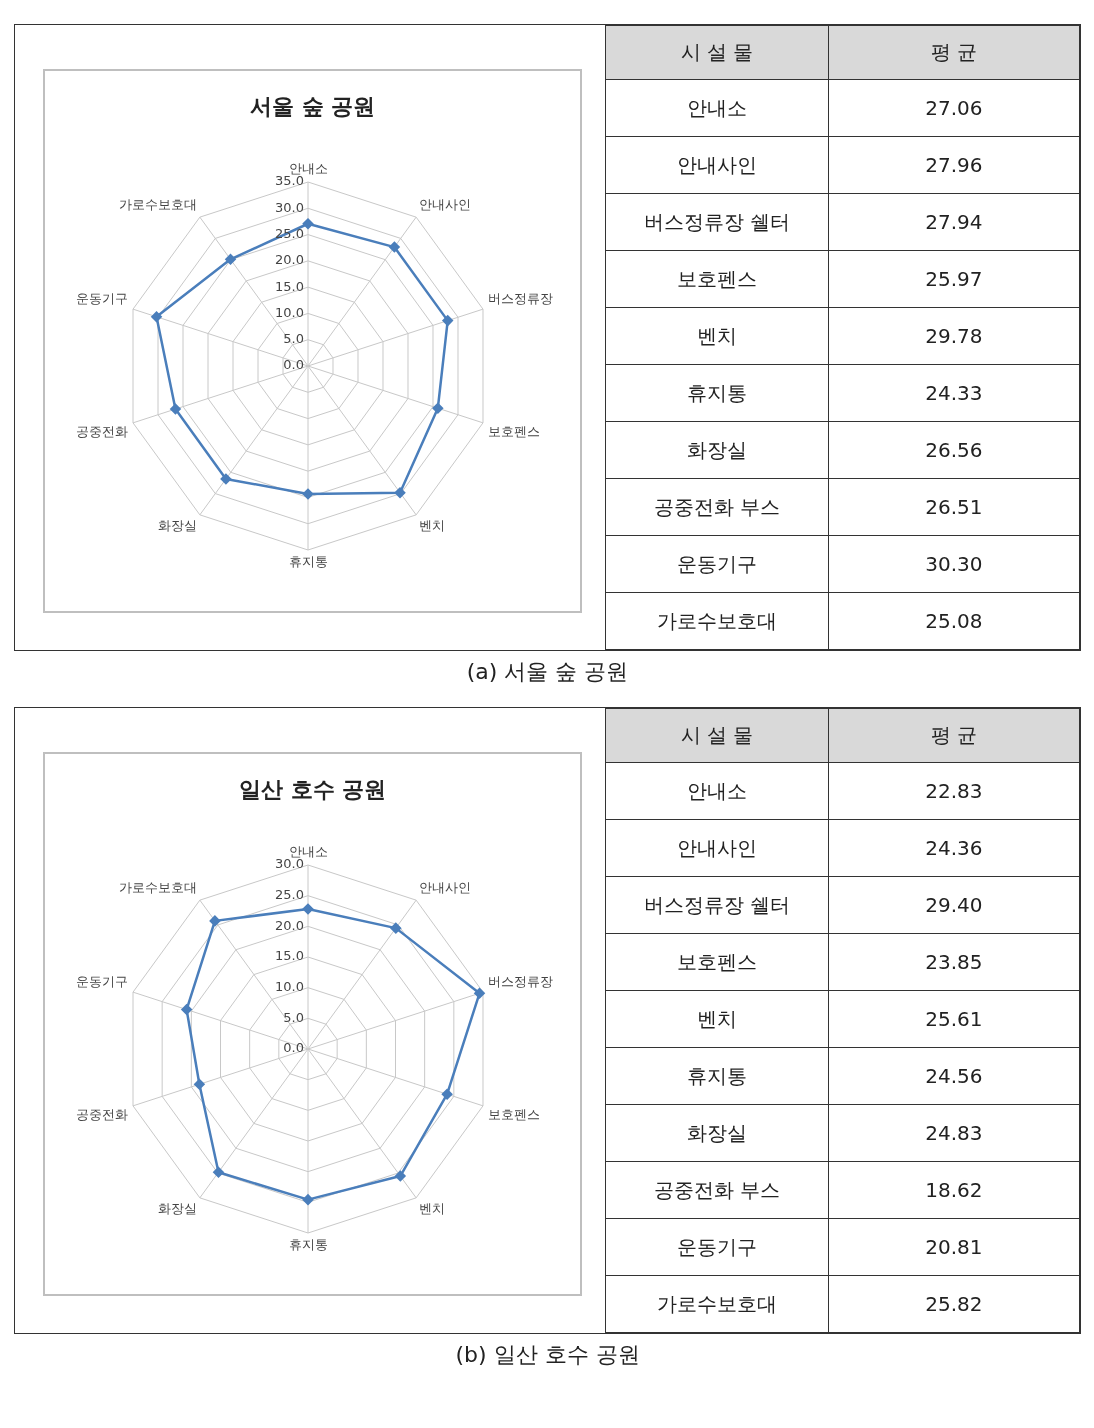 The height and width of the screenshot is (1428, 1094). What do you see at coordinates (954, 962) in the screenshot?
I see `text: 23.85` at bounding box center [954, 962].